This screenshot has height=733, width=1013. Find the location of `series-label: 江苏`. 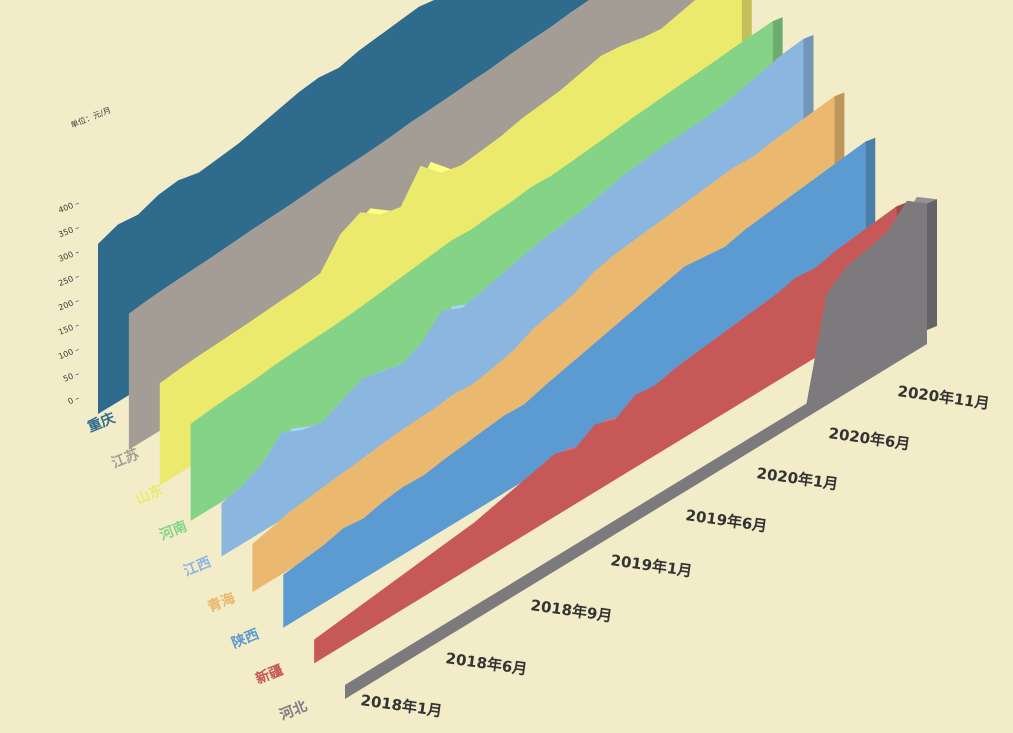

series-label: 江苏 is located at coordinates (125, 458).